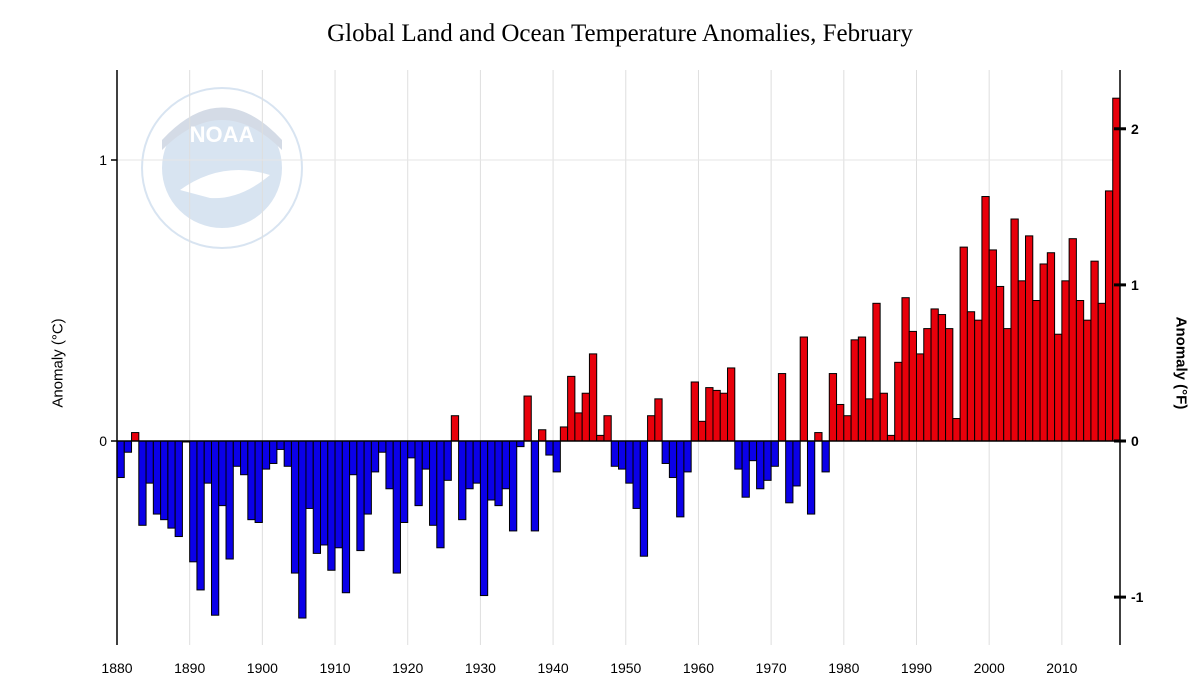 The image size is (1200, 697). What do you see at coordinates (698, 668) in the screenshot?
I see `x-tick-label: 1960` at bounding box center [698, 668].